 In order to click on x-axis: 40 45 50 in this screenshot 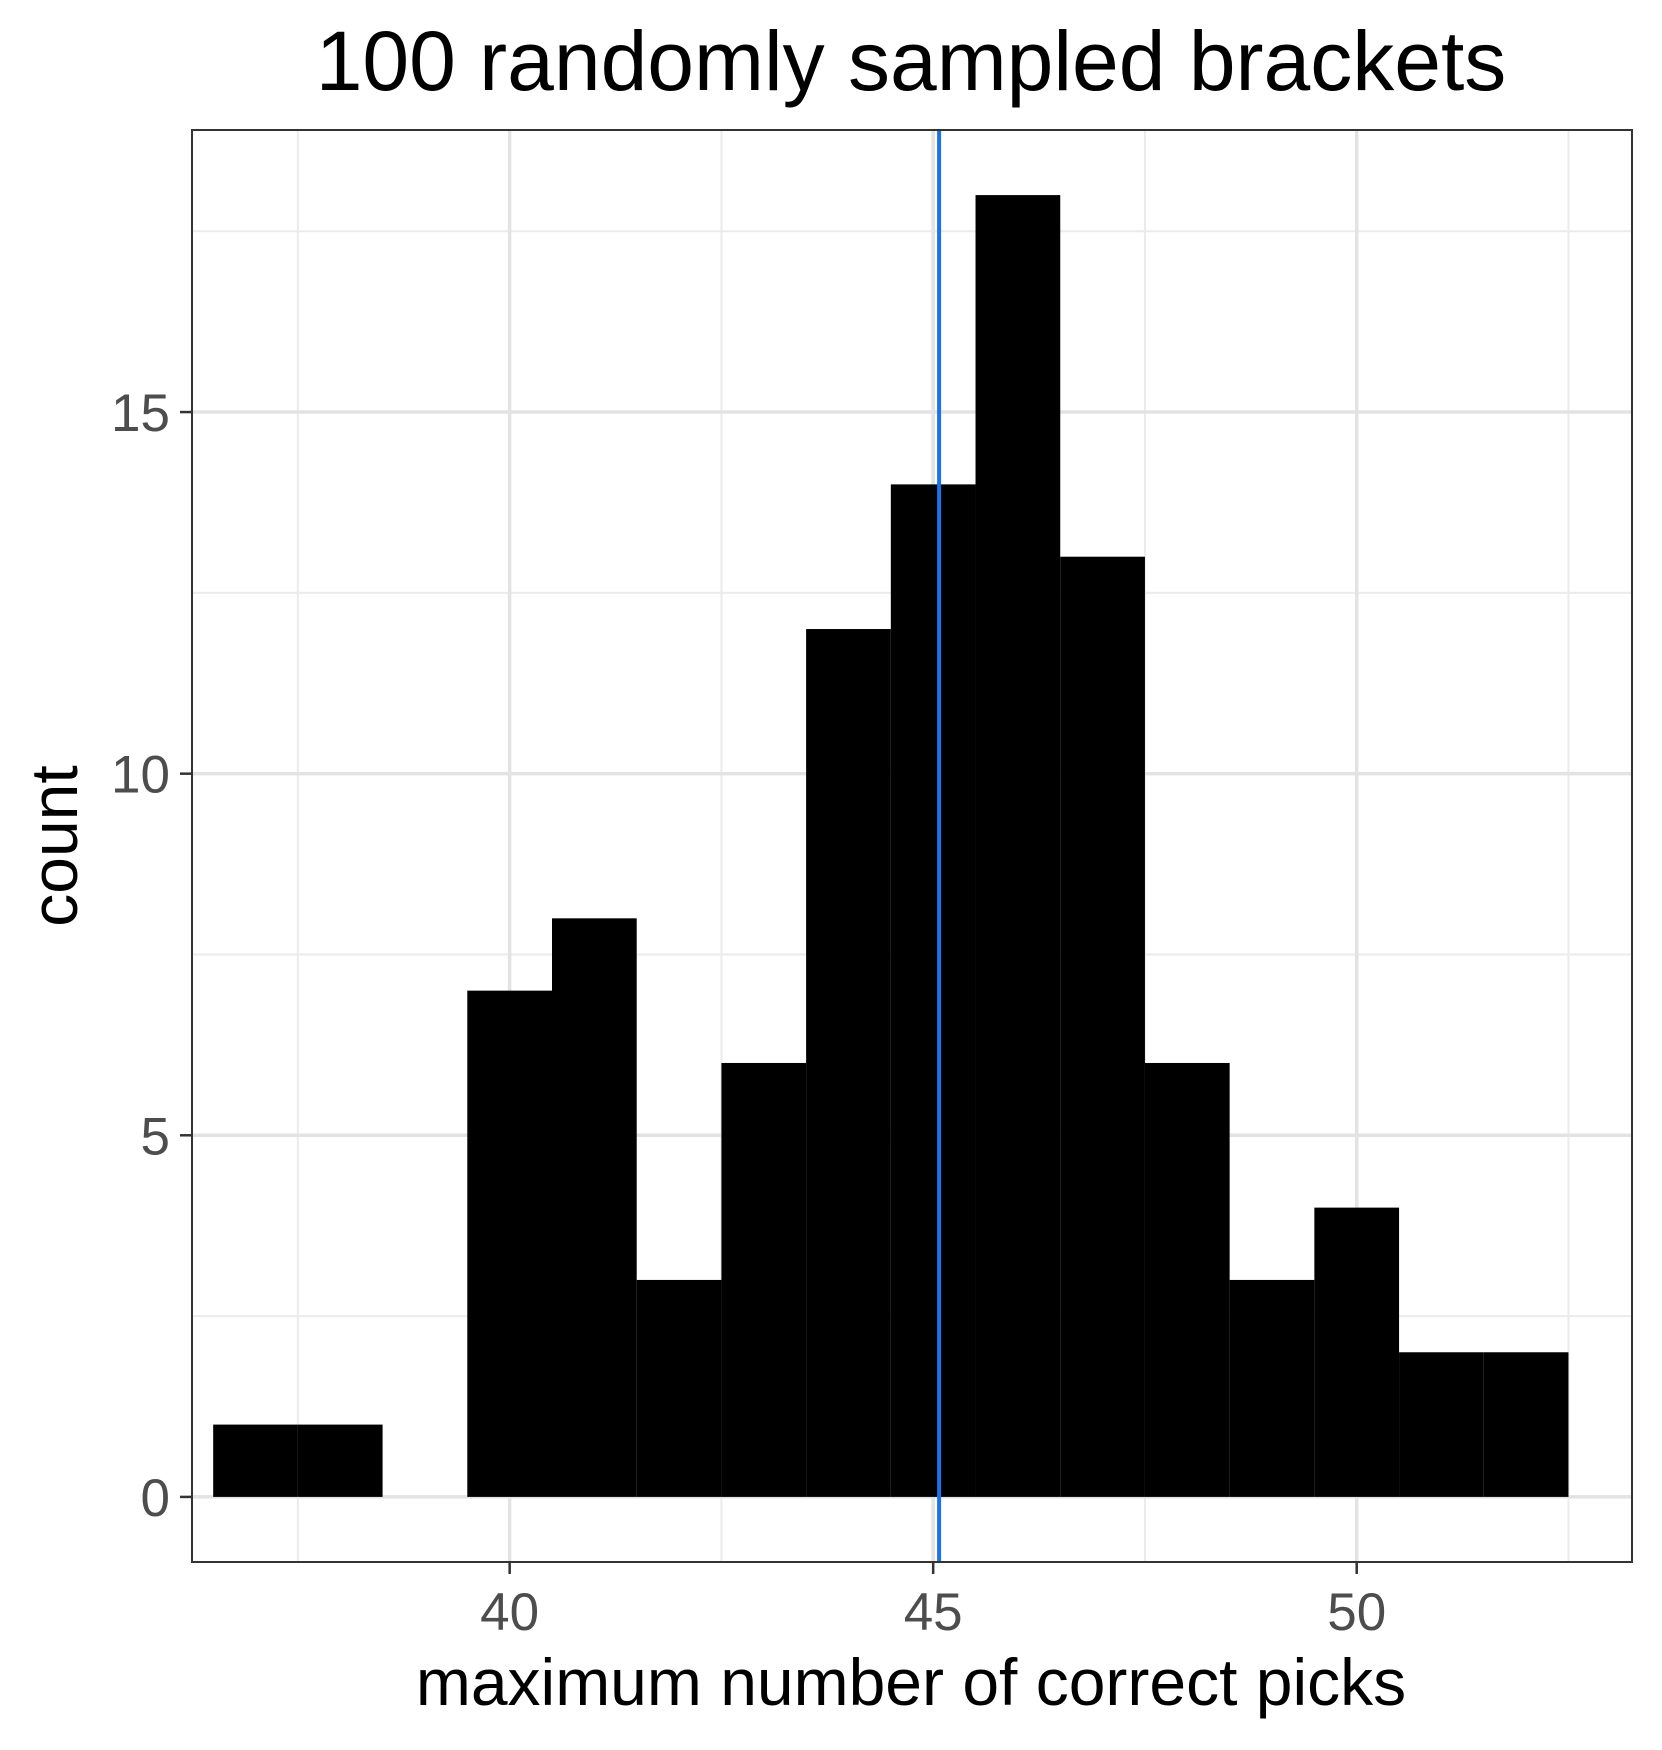, I will do `click(933, 1602)`.